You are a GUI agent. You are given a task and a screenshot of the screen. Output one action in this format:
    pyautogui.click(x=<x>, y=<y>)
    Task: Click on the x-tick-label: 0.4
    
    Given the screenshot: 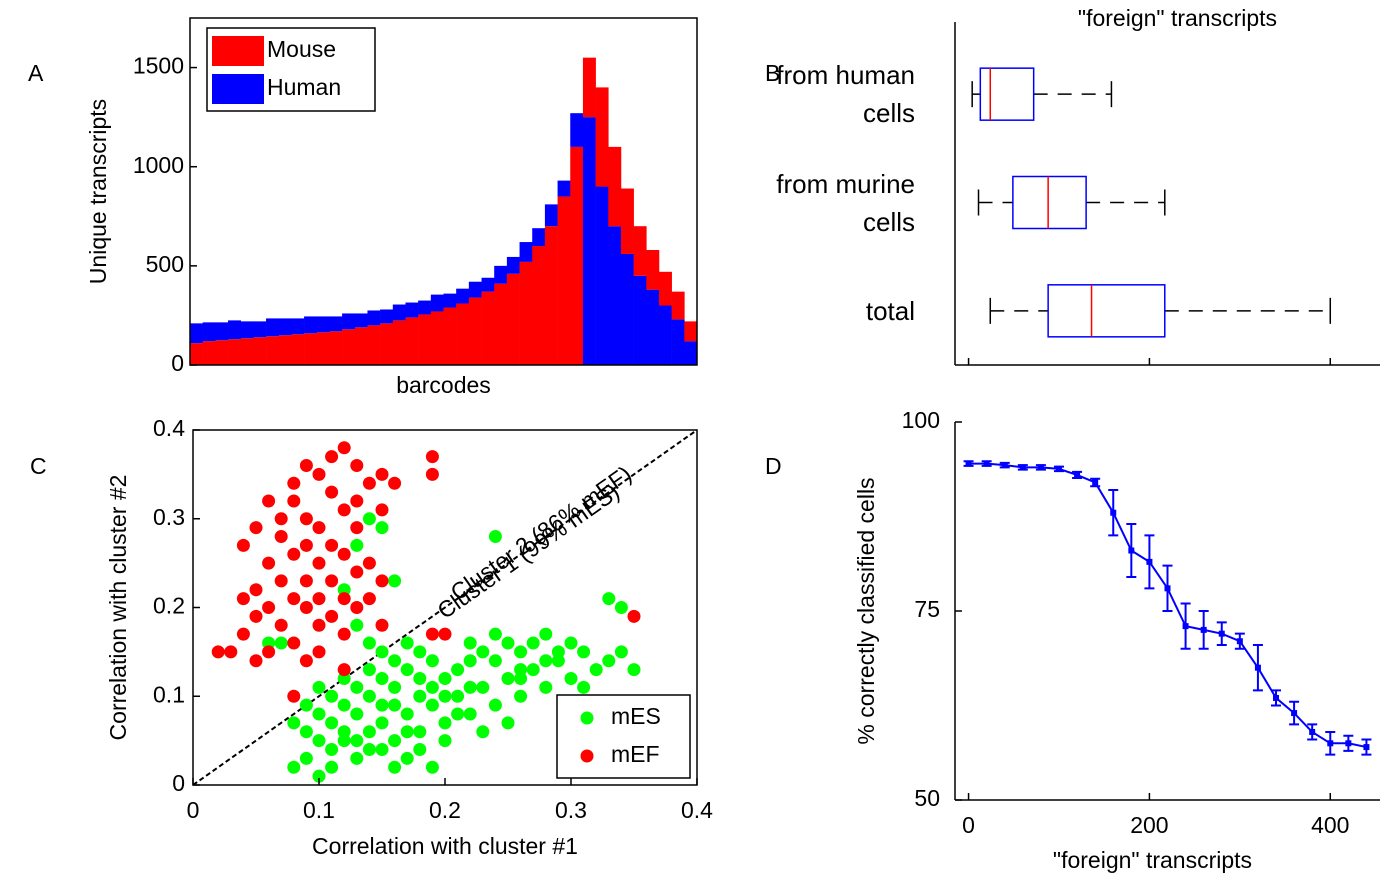 What is the action you would take?
    pyautogui.click(x=697, y=810)
    